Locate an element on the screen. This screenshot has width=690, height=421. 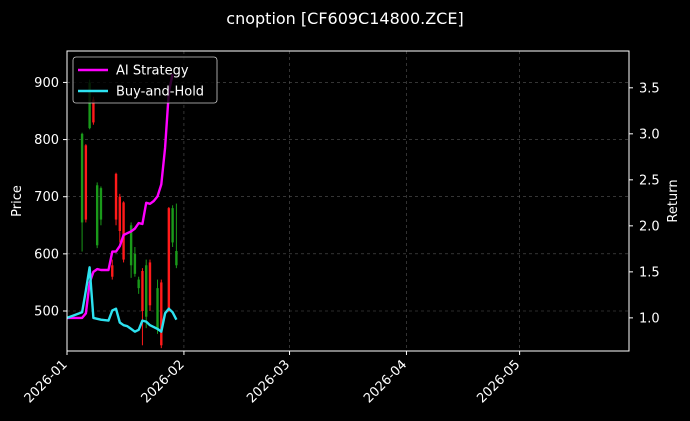
y-tick-label: 800 is located at coordinates (46, 140).